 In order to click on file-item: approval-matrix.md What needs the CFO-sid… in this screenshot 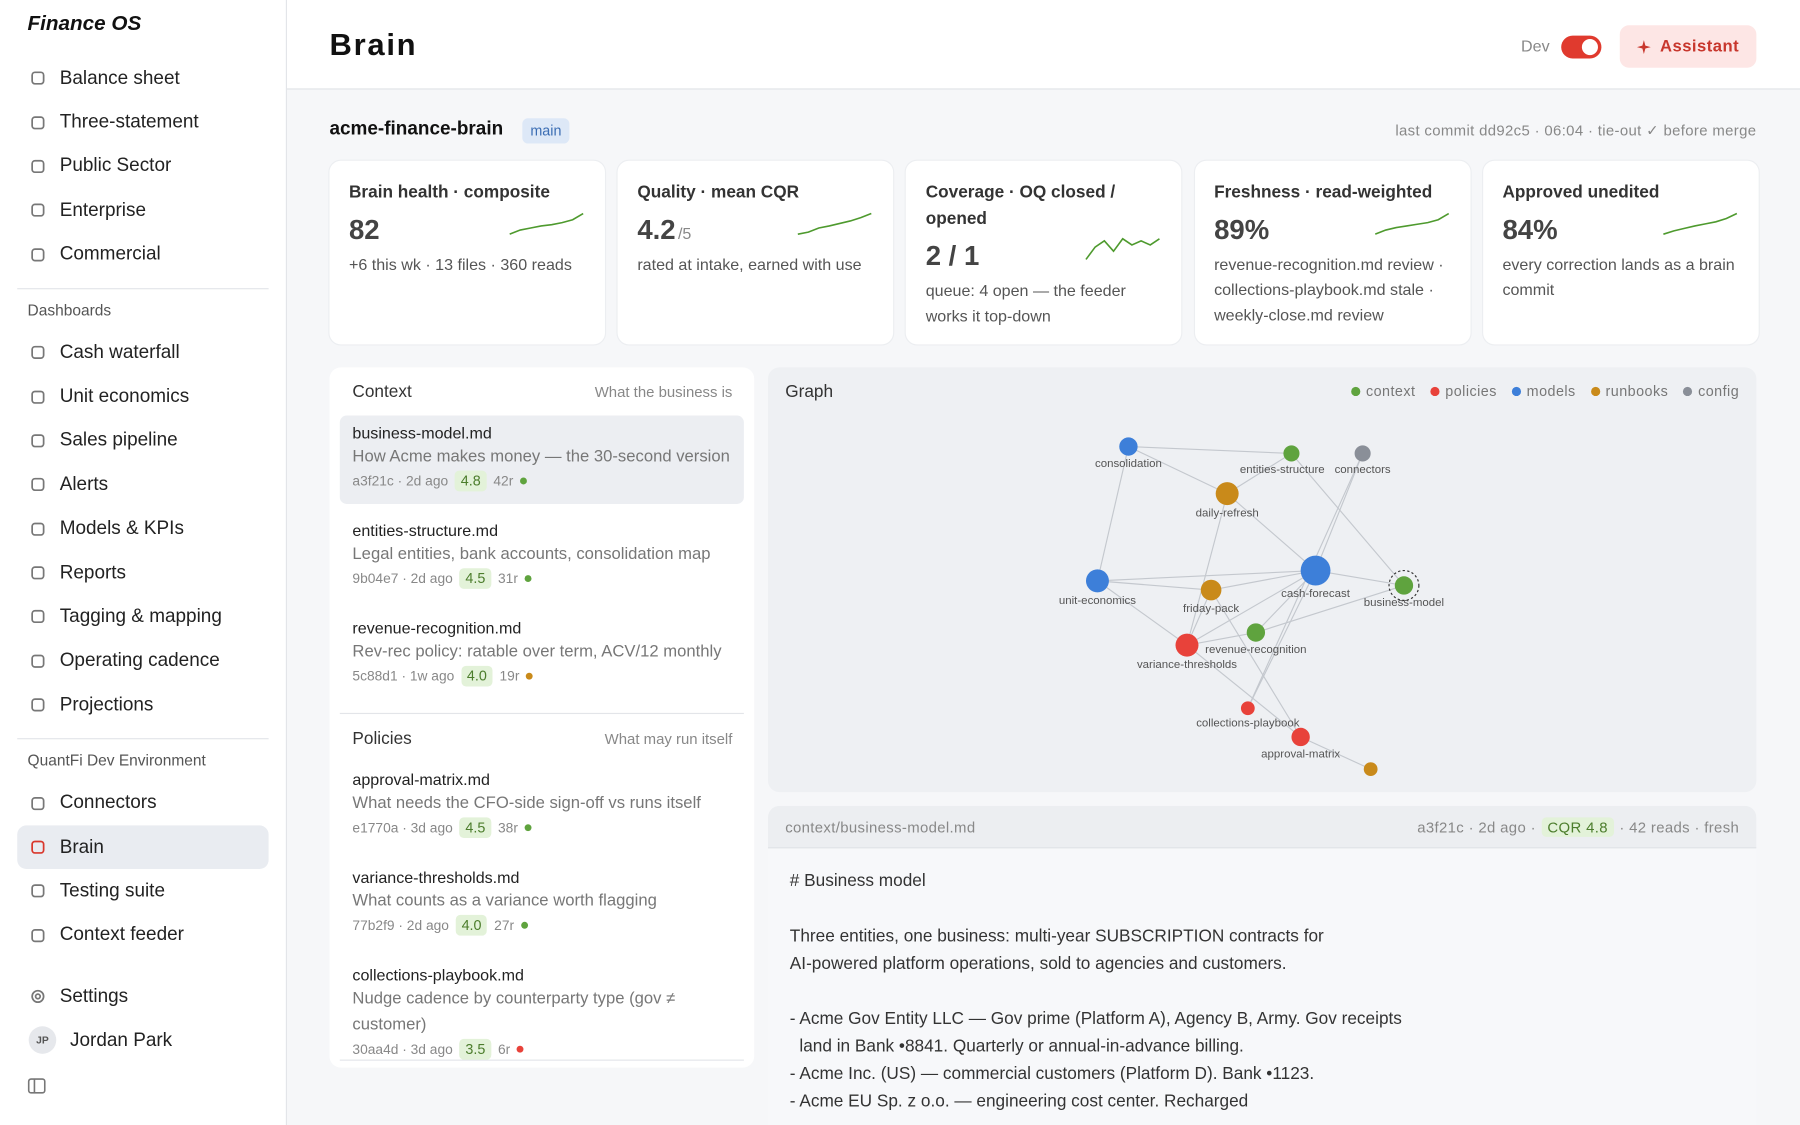, I will do `click(542, 806)`.